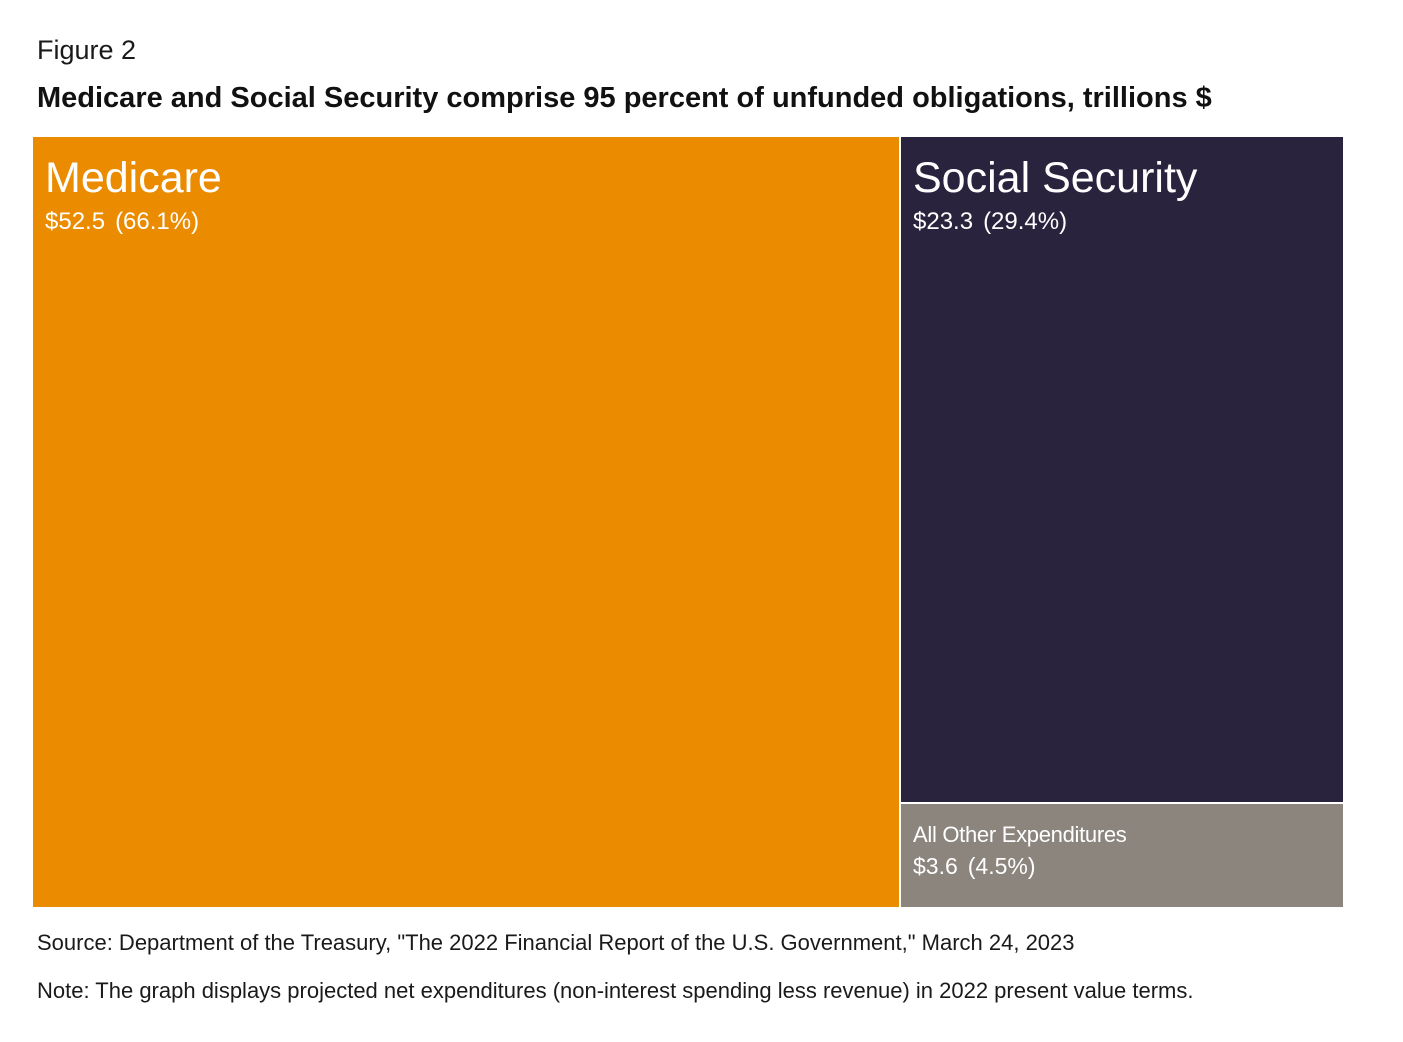 This screenshot has height=1042, width=1403. What do you see at coordinates (157, 221) in the screenshot?
I see `tile-percent-medicare: (66.1%)` at bounding box center [157, 221].